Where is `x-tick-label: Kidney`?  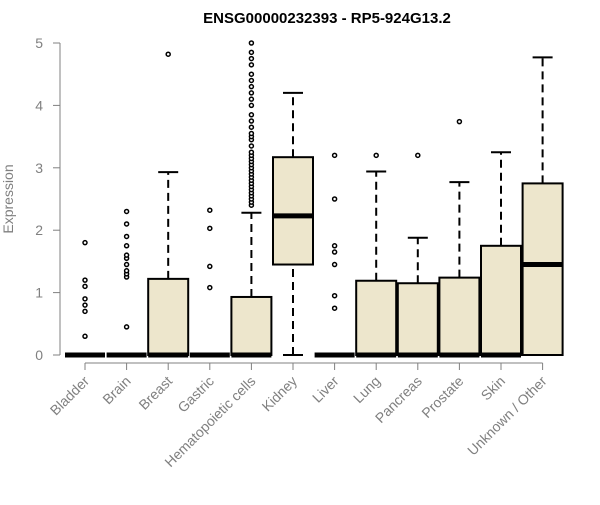 x-tick-label: Kidney is located at coordinates (280, 394).